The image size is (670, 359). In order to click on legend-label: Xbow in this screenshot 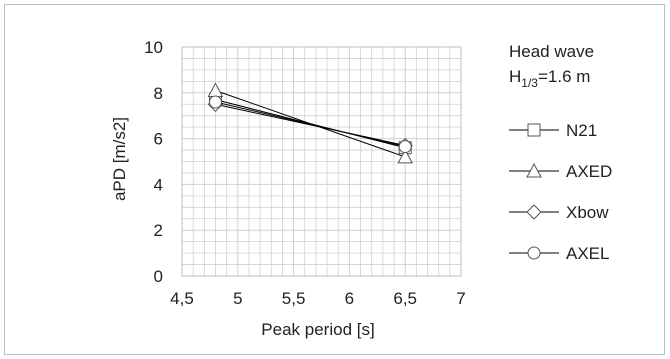, I will do `click(587, 212)`.